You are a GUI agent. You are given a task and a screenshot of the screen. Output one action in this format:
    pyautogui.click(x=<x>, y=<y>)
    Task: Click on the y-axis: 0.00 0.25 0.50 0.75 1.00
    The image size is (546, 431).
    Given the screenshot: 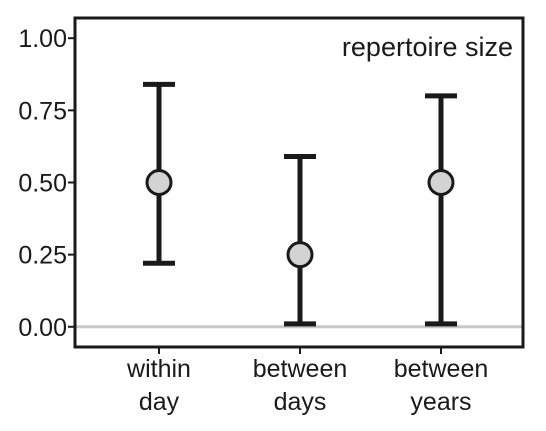 What is the action you would take?
    pyautogui.click(x=46, y=183)
    